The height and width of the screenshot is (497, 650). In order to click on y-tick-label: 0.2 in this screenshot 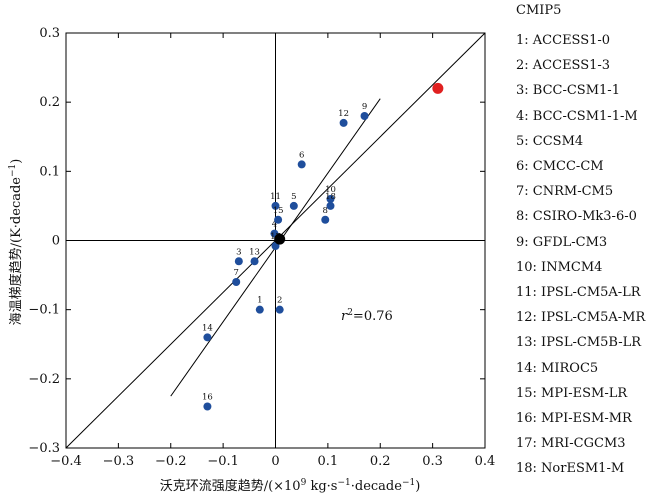, I will do `click(49, 102)`.